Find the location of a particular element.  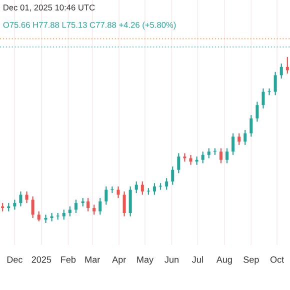

x-tick-label: May is located at coordinates (145, 260).